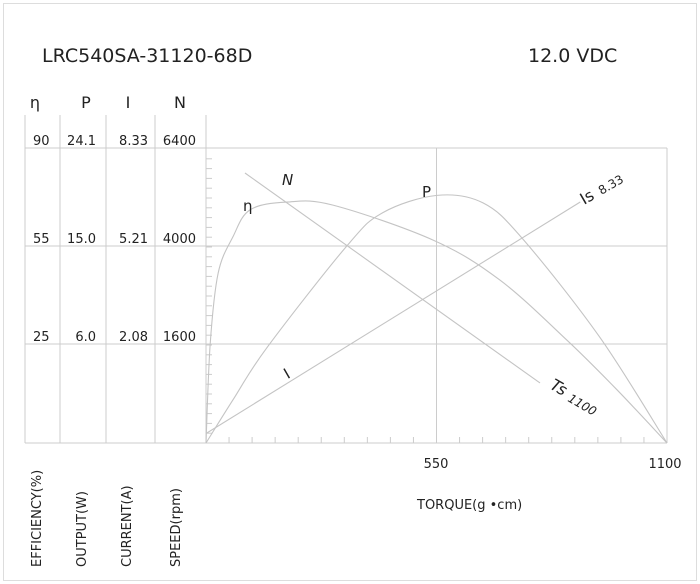 This screenshot has width=700, height=584. What do you see at coordinates (35, 102) in the screenshot?
I see `axis-symbol-0: η` at bounding box center [35, 102].